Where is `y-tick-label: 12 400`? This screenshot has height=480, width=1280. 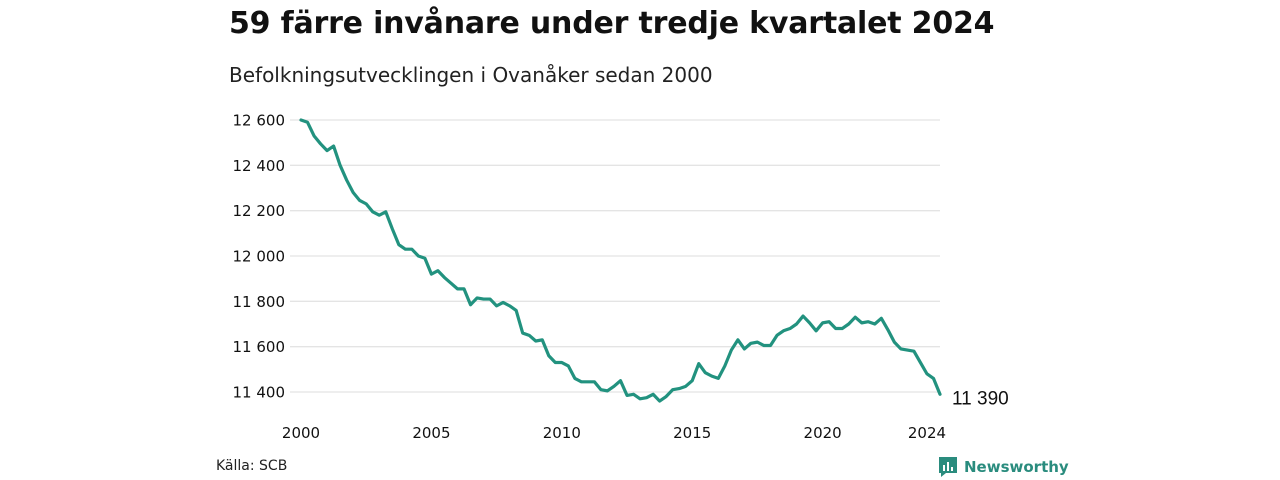
y-tick-label: 12 400 is located at coordinates (259, 166).